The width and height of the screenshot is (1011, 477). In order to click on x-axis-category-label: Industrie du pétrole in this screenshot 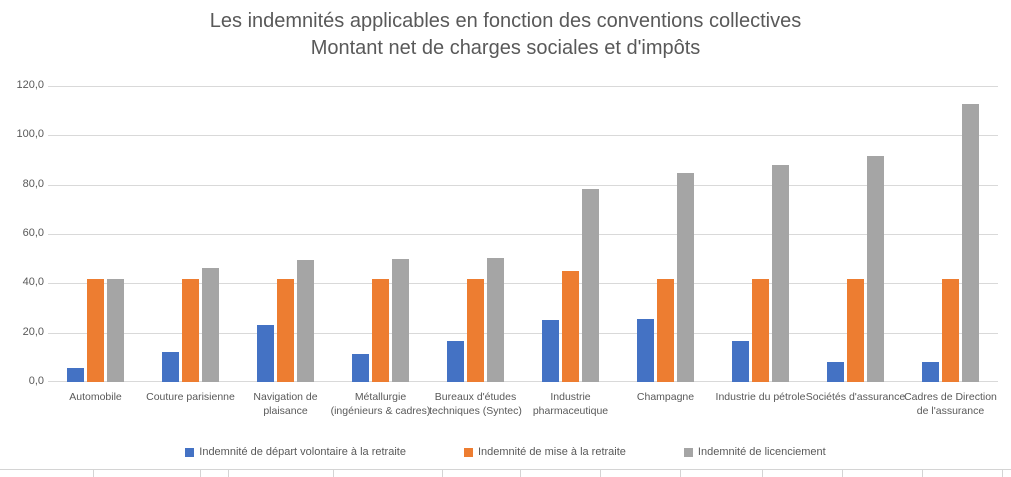, I will do `click(760, 397)`.